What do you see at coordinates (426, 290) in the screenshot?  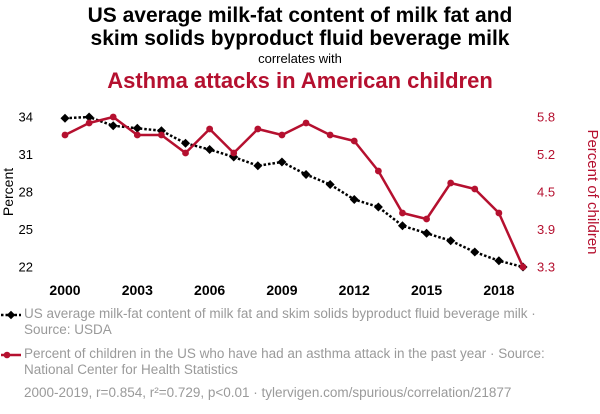 I see `x-tick-label: 2015` at bounding box center [426, 290].